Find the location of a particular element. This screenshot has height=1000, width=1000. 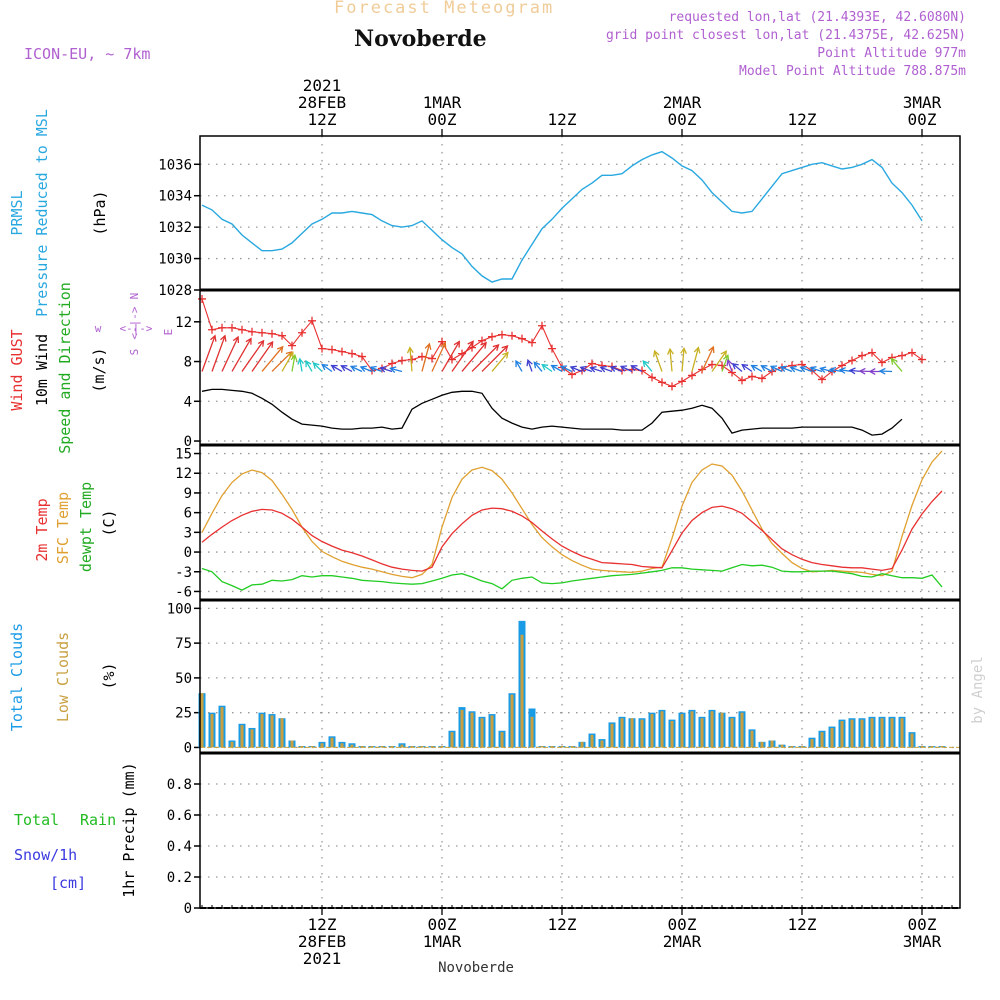

location-title: Novoberde is located at coordinates (420, 39).